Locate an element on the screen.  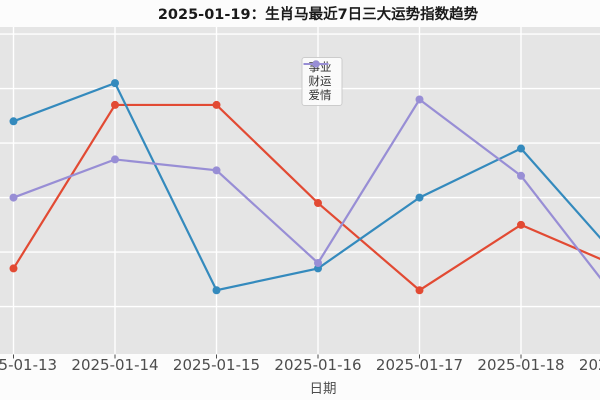
chart-title: 2025-01-19：生肖马最近7日三大运势指数趋势 is located at coordinates (318, 15).